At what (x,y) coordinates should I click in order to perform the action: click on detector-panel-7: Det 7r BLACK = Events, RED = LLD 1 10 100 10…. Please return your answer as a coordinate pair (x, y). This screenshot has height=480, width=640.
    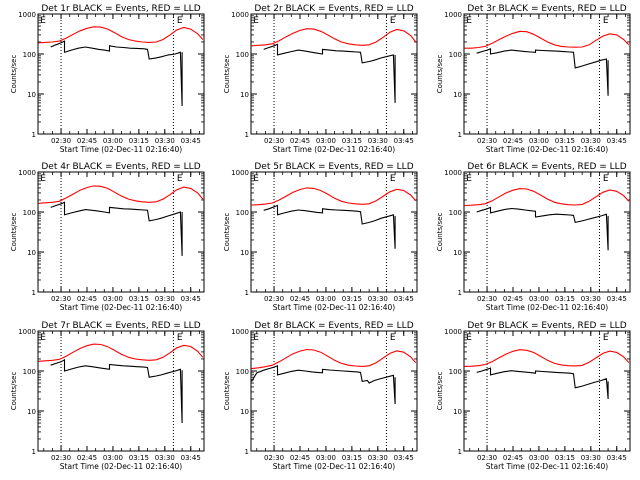
    Looking at the image, I should click on (107, 396).